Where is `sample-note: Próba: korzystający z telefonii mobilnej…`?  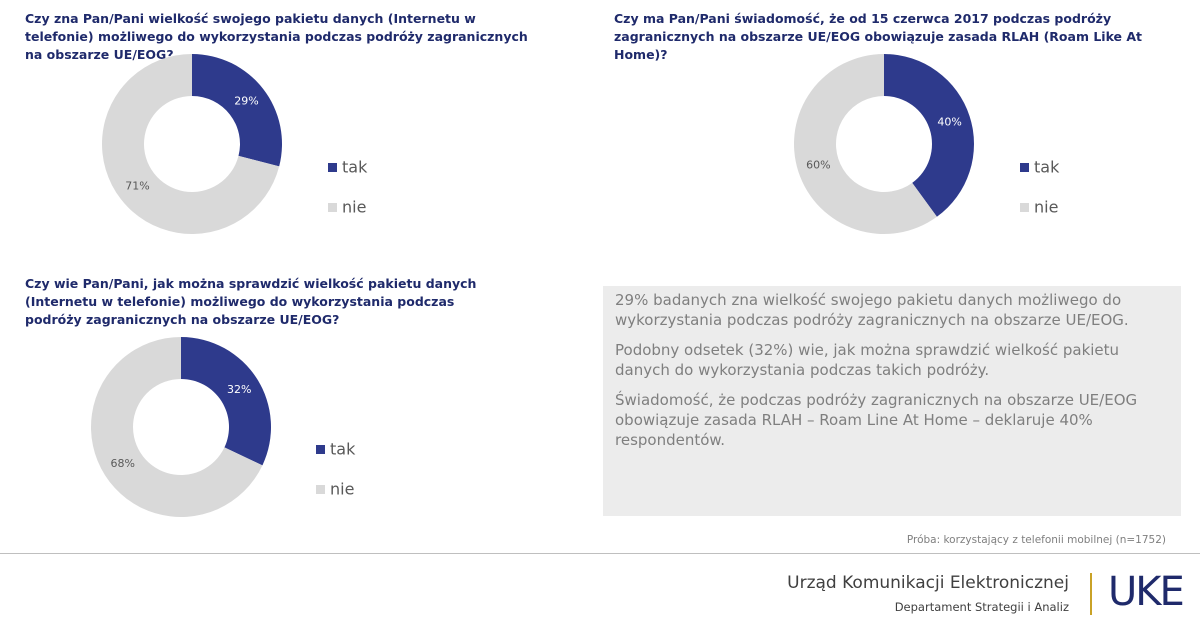 sample-note: Próba: korzystający z telefonii mobilnej… is located at coordinates (1036, 540).